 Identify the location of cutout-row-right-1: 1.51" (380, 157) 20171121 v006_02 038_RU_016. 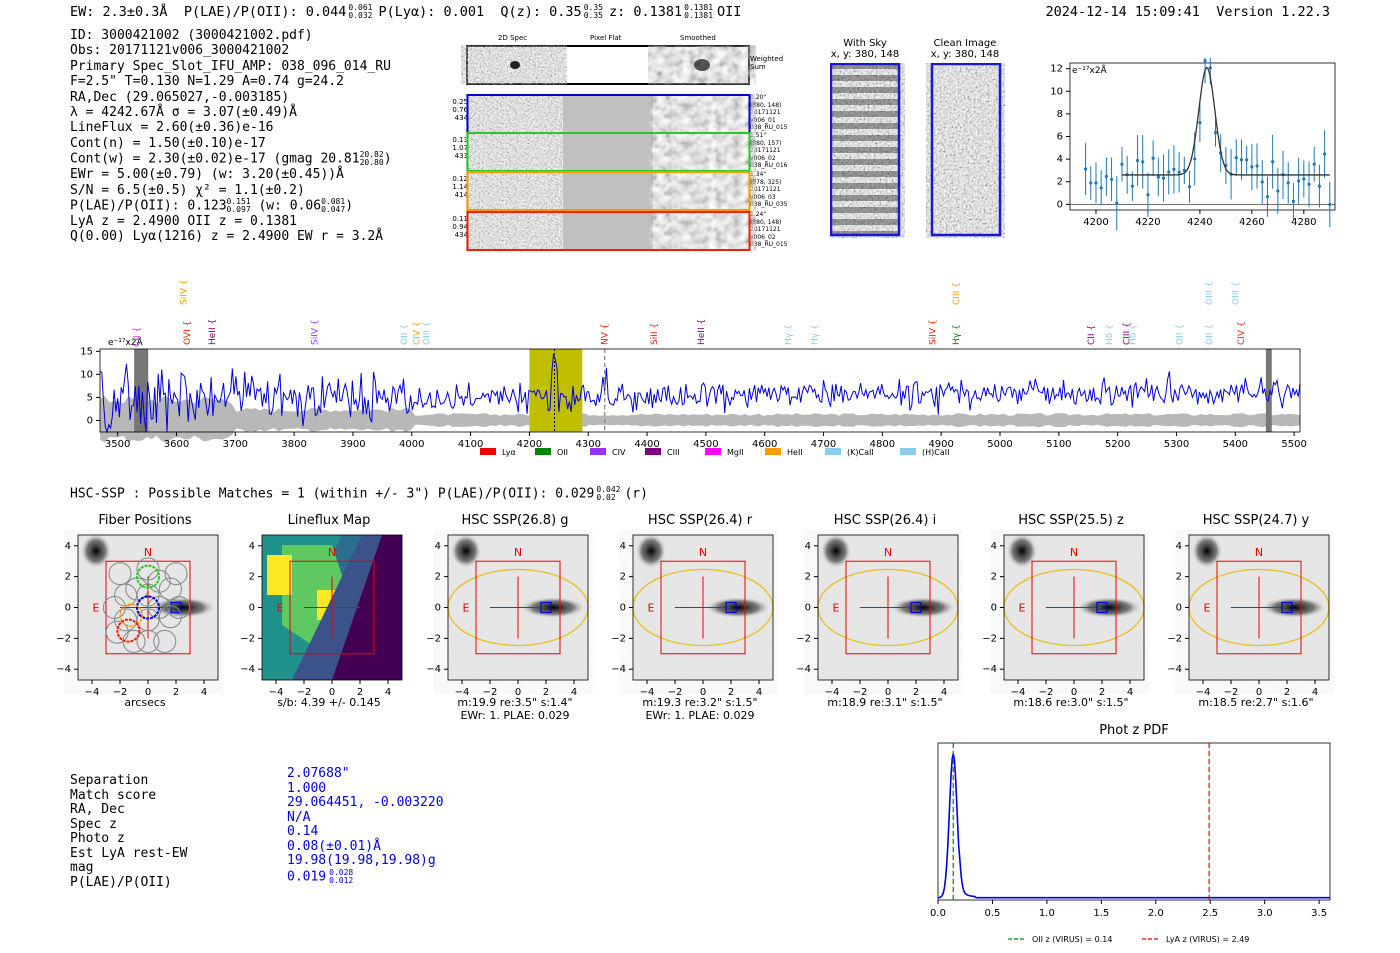
(769, 150).